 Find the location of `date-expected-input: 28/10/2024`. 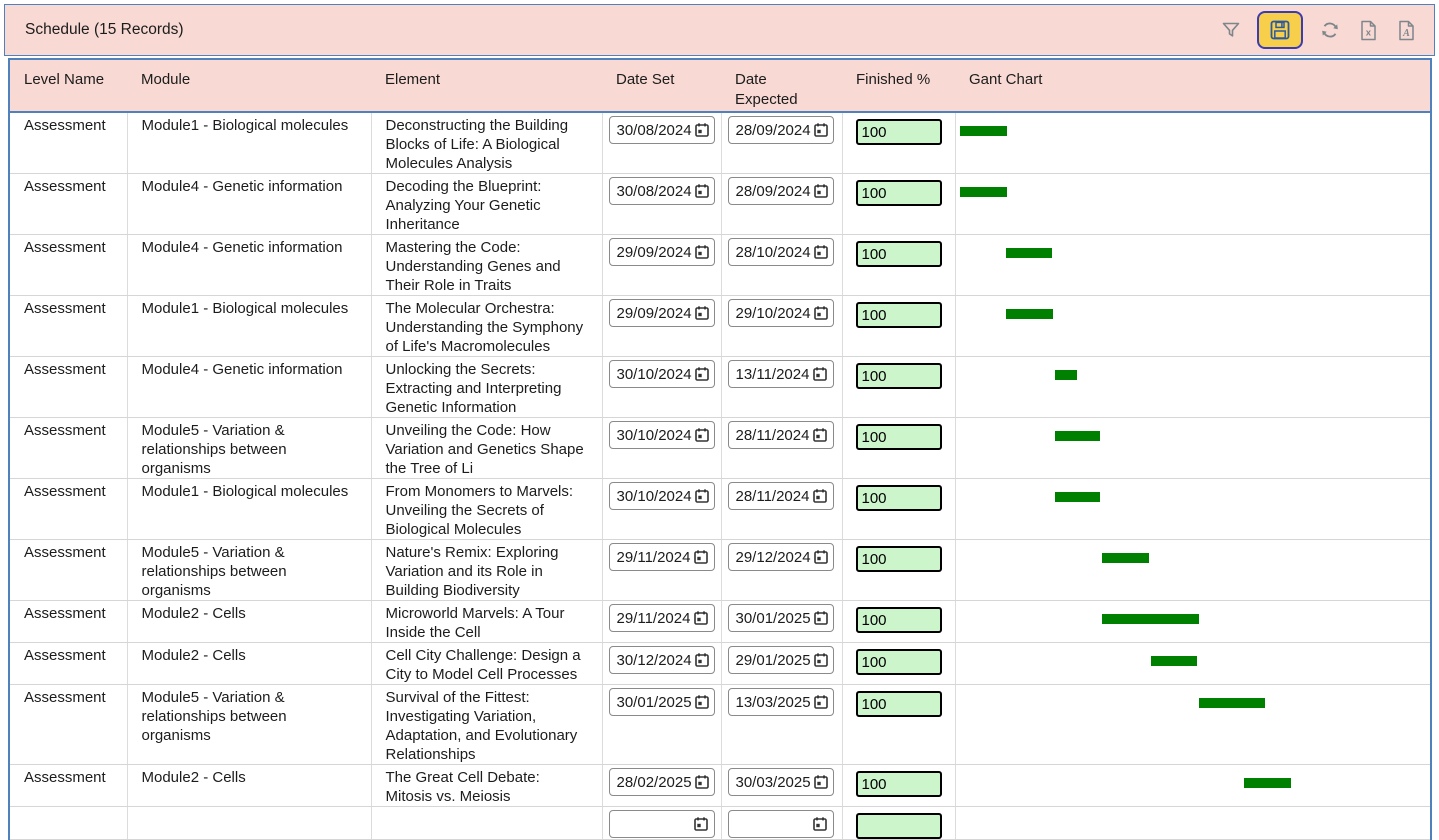

date-expected-input: 28/10/2024 is located at coordinates (780, 252).